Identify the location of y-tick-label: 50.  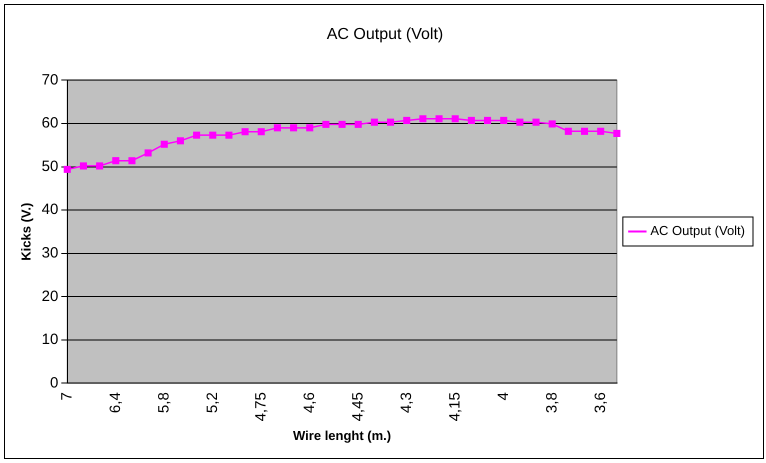
(50, 166).